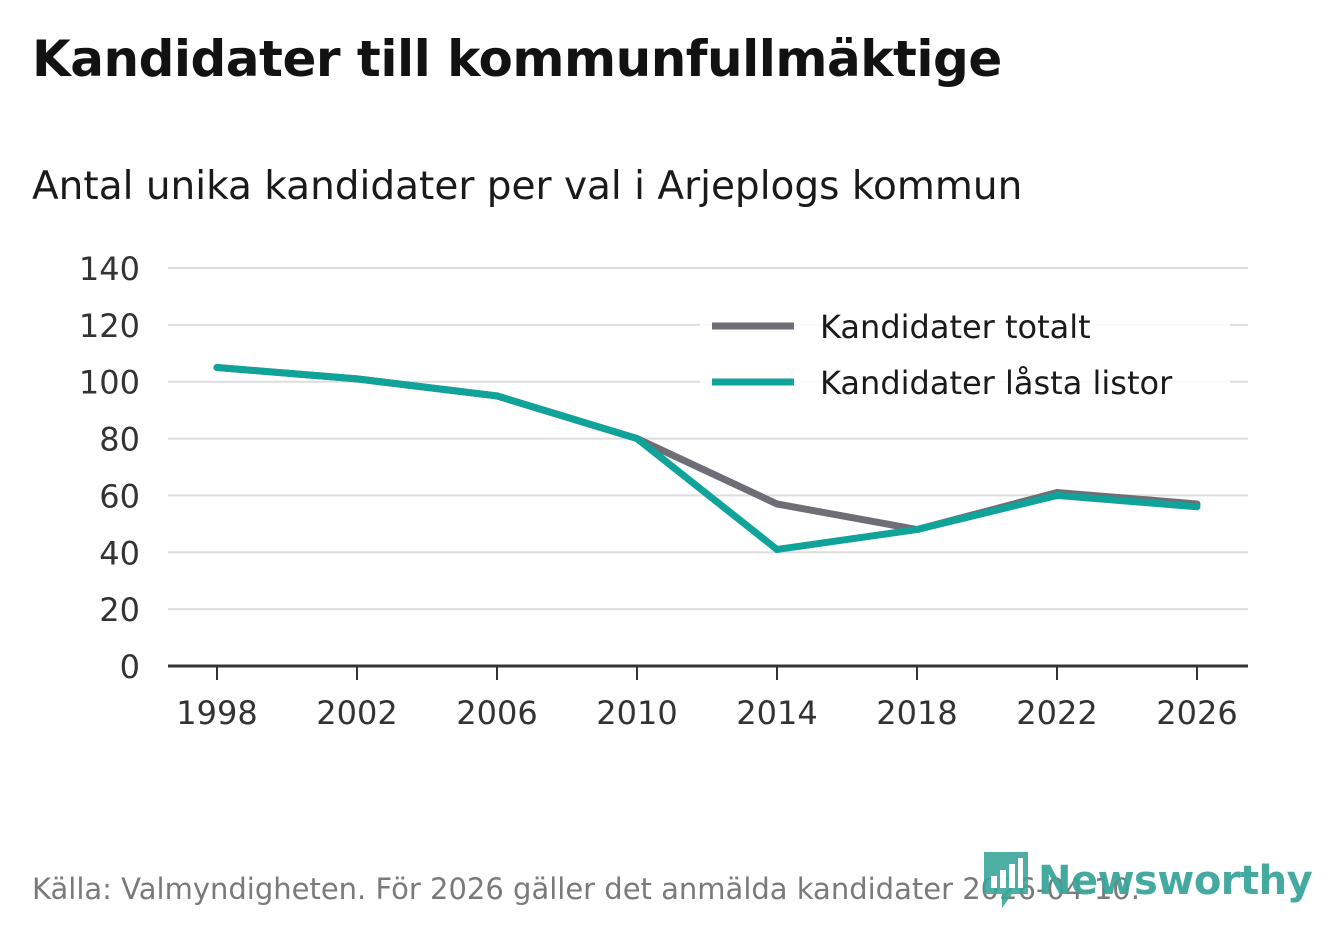 The height and width of the screenshot is (939, 1322). Describe the element at coordinates (955, 327) in the screenshot. I see `legend-label: Kandidater totalt` at that location.